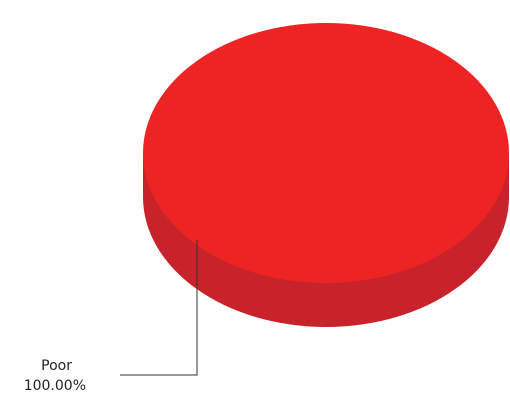 The image size is (510, 396). What do you see at coordinates (159, 308) in the screenshot?
I see `leader-line` at bounding box center [159, 308].